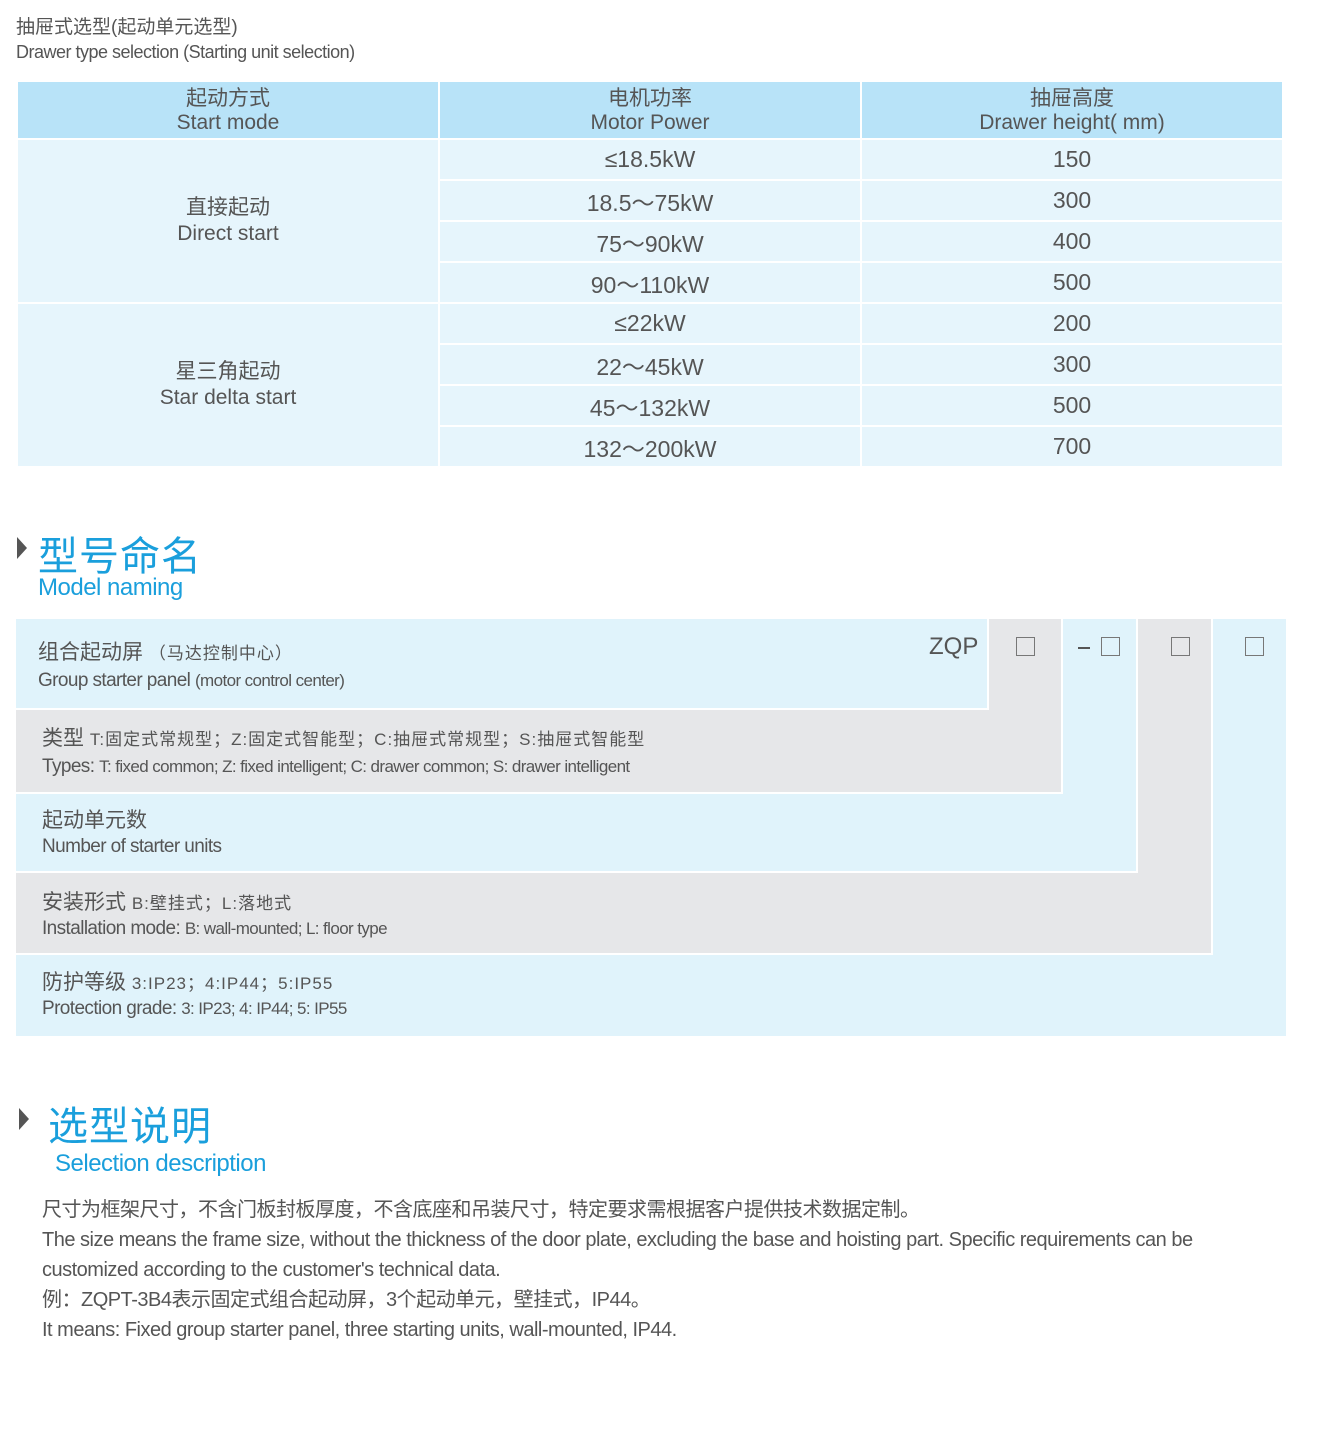  I want to click on table-row: 星三角起动 Star delta start ≤22kW 200, so click(650, 385).